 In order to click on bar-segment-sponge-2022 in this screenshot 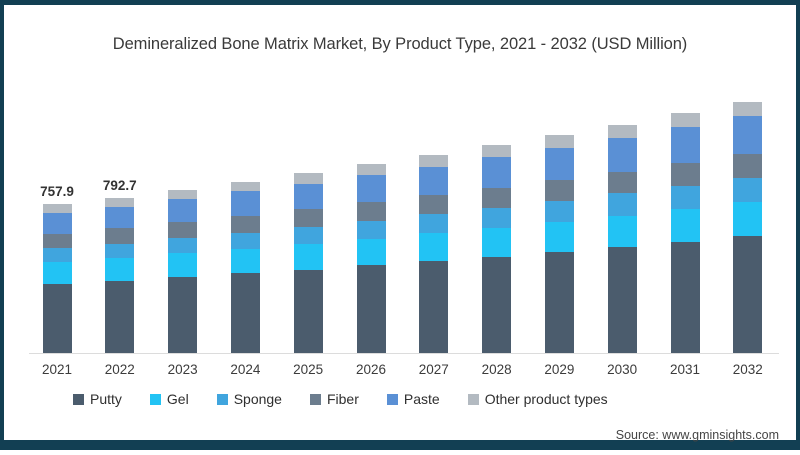, I will do `click(120, 251)`.